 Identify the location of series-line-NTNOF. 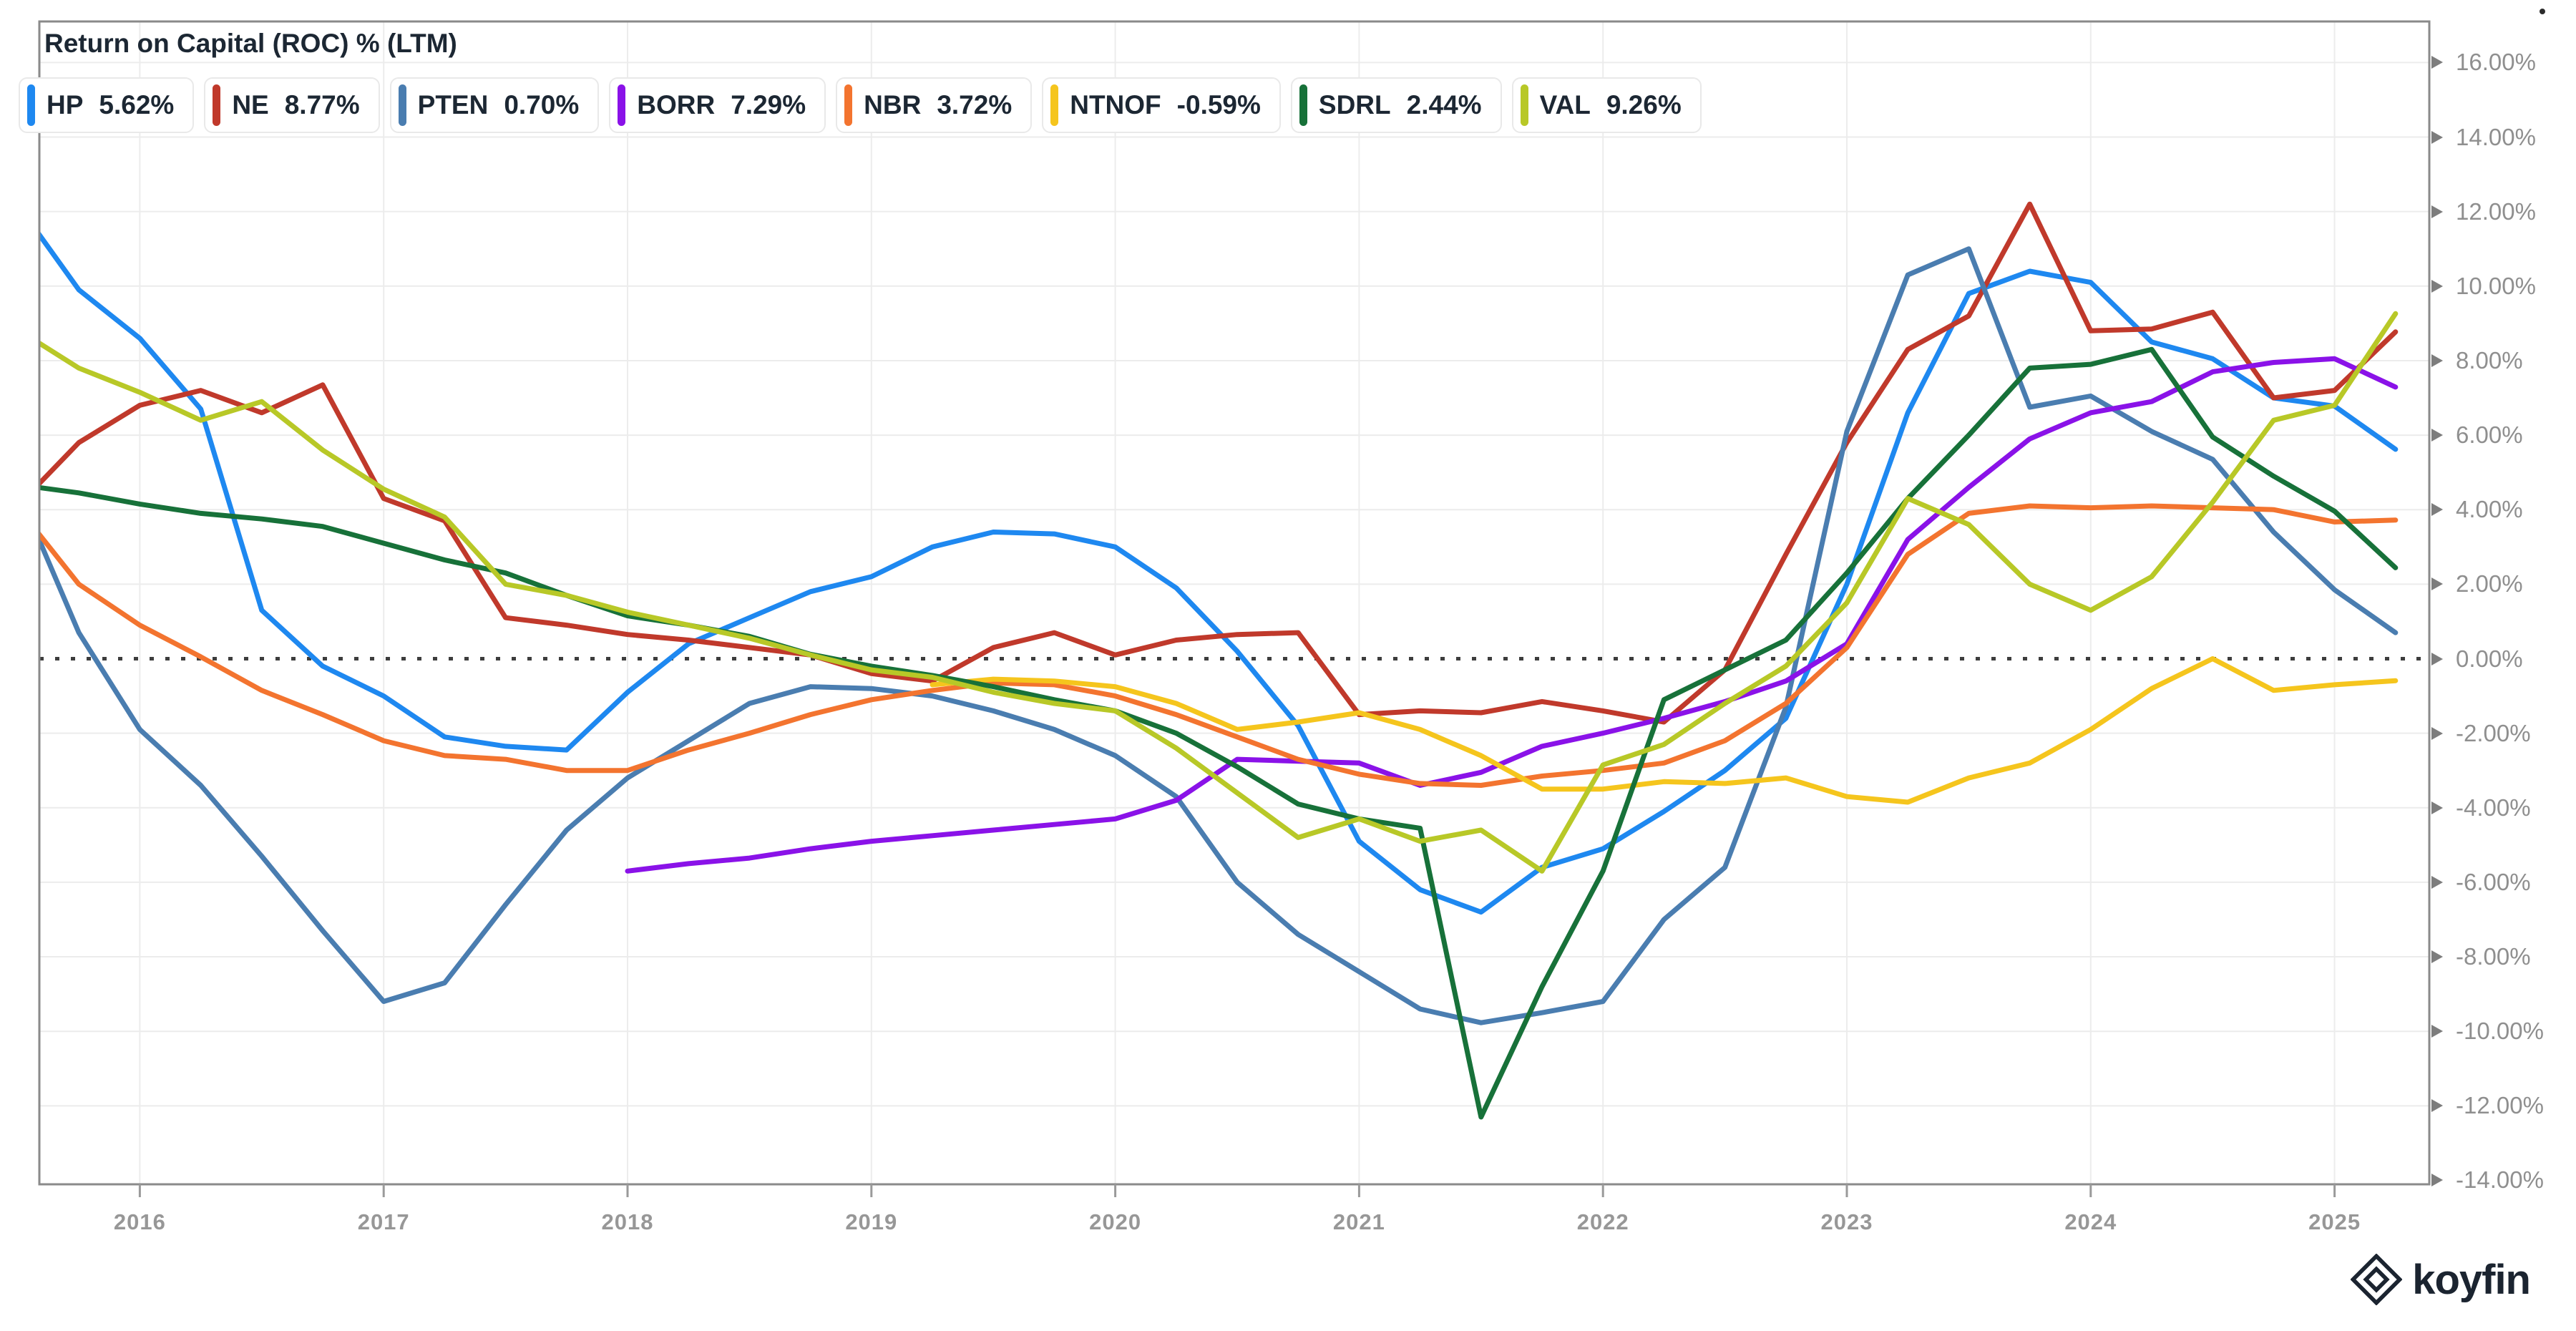
(1664, 730).